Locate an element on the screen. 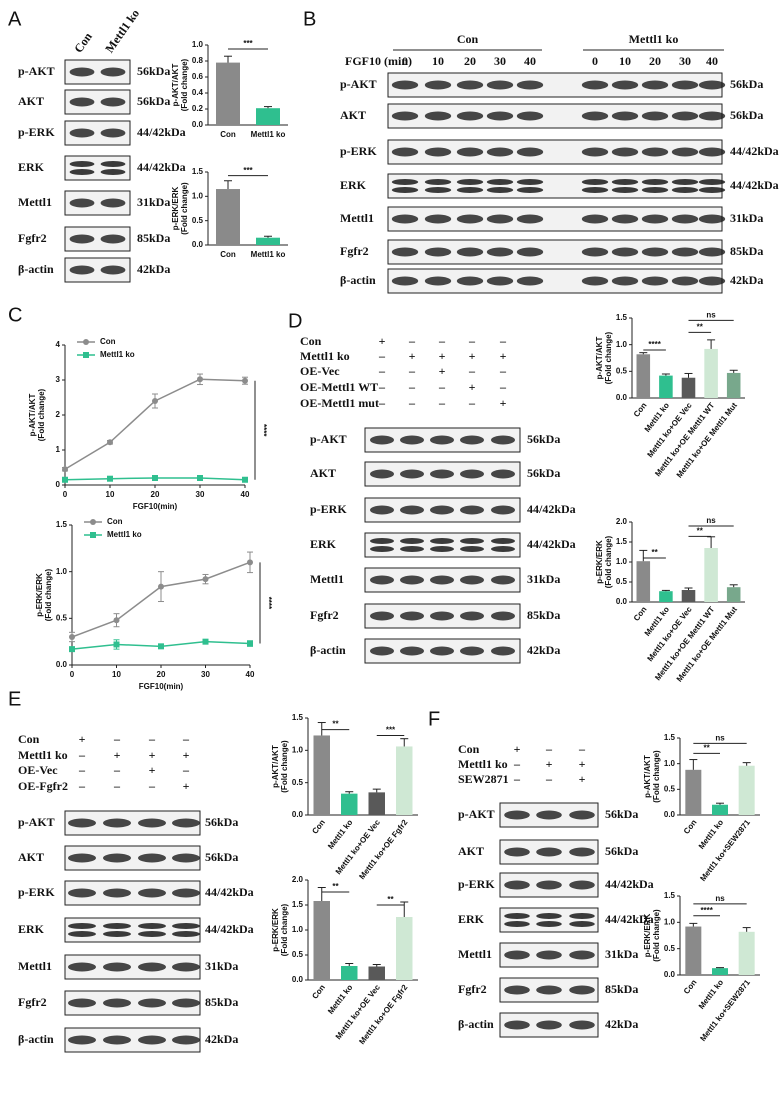 The width and height of the screenshot is (780, 1103). panel-label: D is located at coordinates (295, 321).